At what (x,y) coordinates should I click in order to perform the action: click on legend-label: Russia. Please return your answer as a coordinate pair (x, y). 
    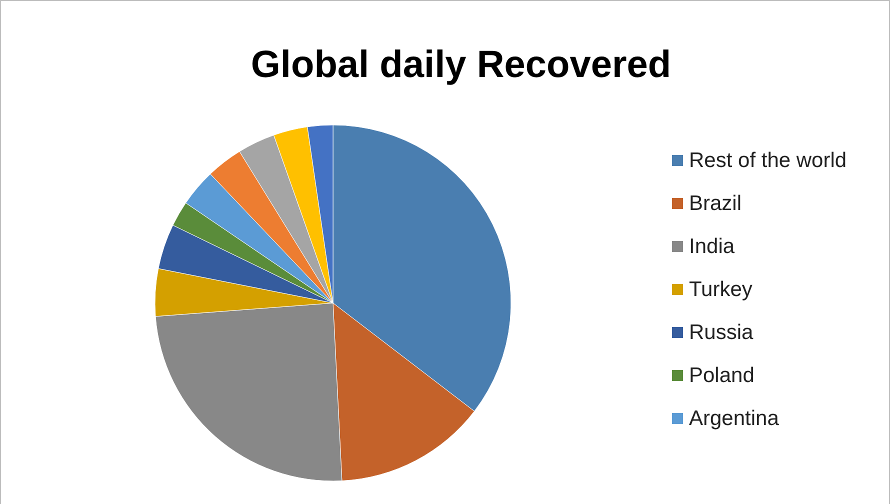
    Looking at the image, I should click on (721, 332).